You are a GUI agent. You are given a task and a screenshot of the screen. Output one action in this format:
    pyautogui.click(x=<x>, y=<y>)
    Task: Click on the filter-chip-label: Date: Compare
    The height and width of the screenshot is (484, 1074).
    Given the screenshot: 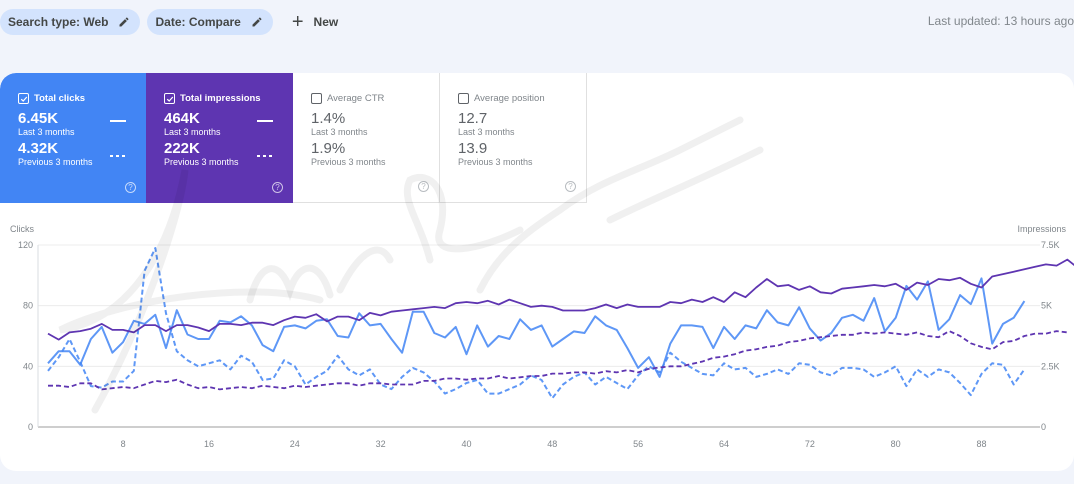 What is the action you would take?
    pyautogui.click(x=198, y=22)
    